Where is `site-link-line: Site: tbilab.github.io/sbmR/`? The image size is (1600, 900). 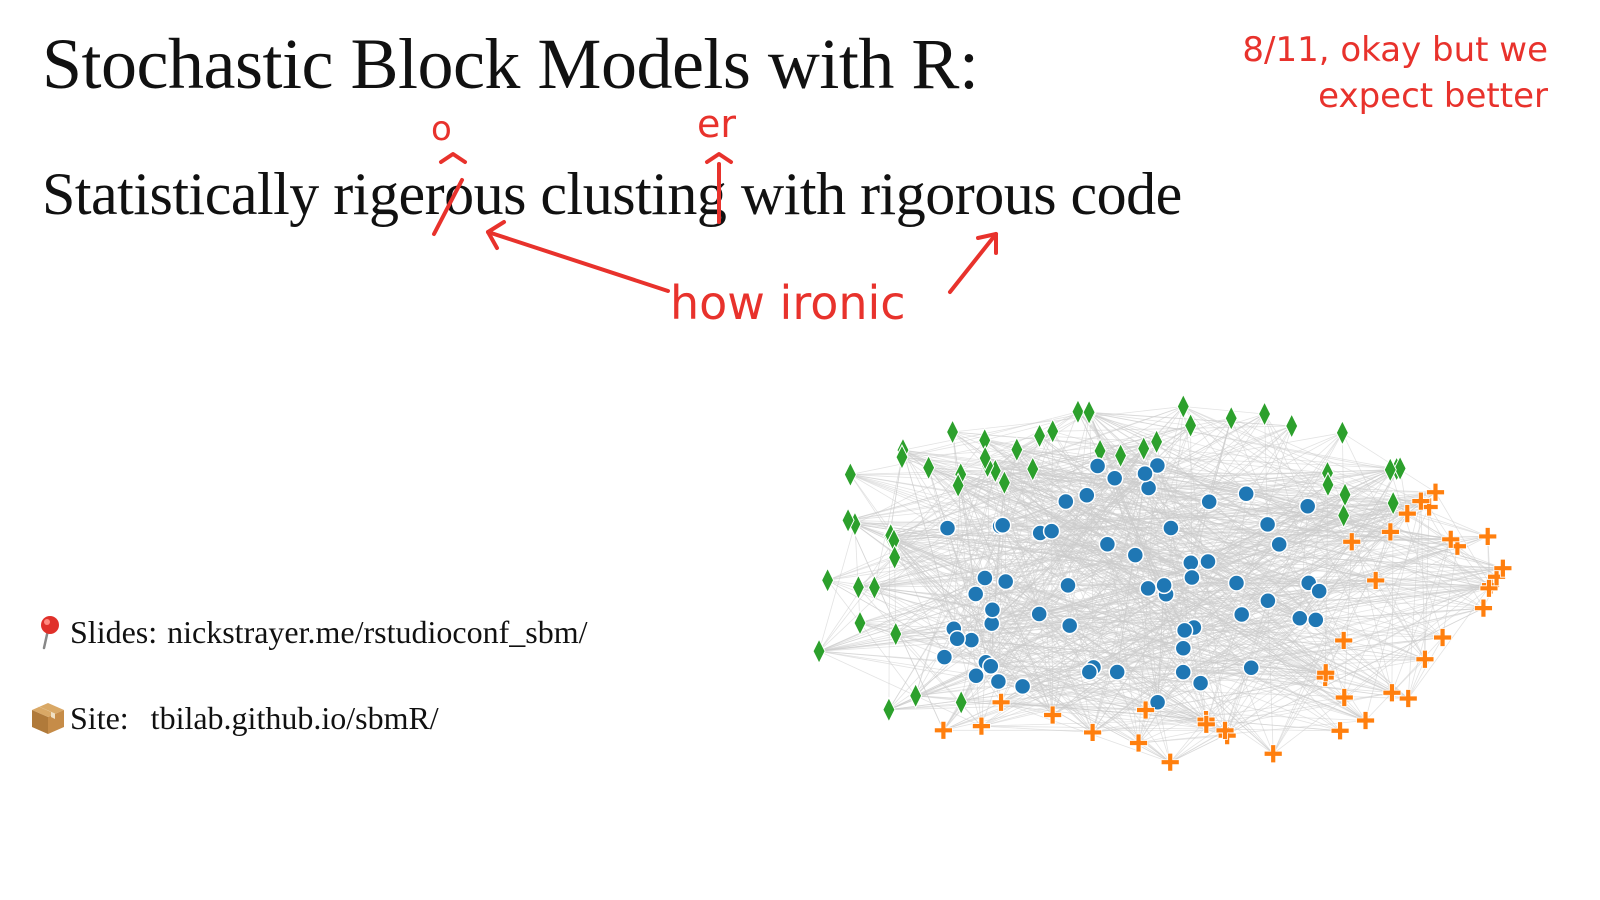
site-link-line: Site: tbilab.github.io/sbmR/ is located at coordinates (234, 718).